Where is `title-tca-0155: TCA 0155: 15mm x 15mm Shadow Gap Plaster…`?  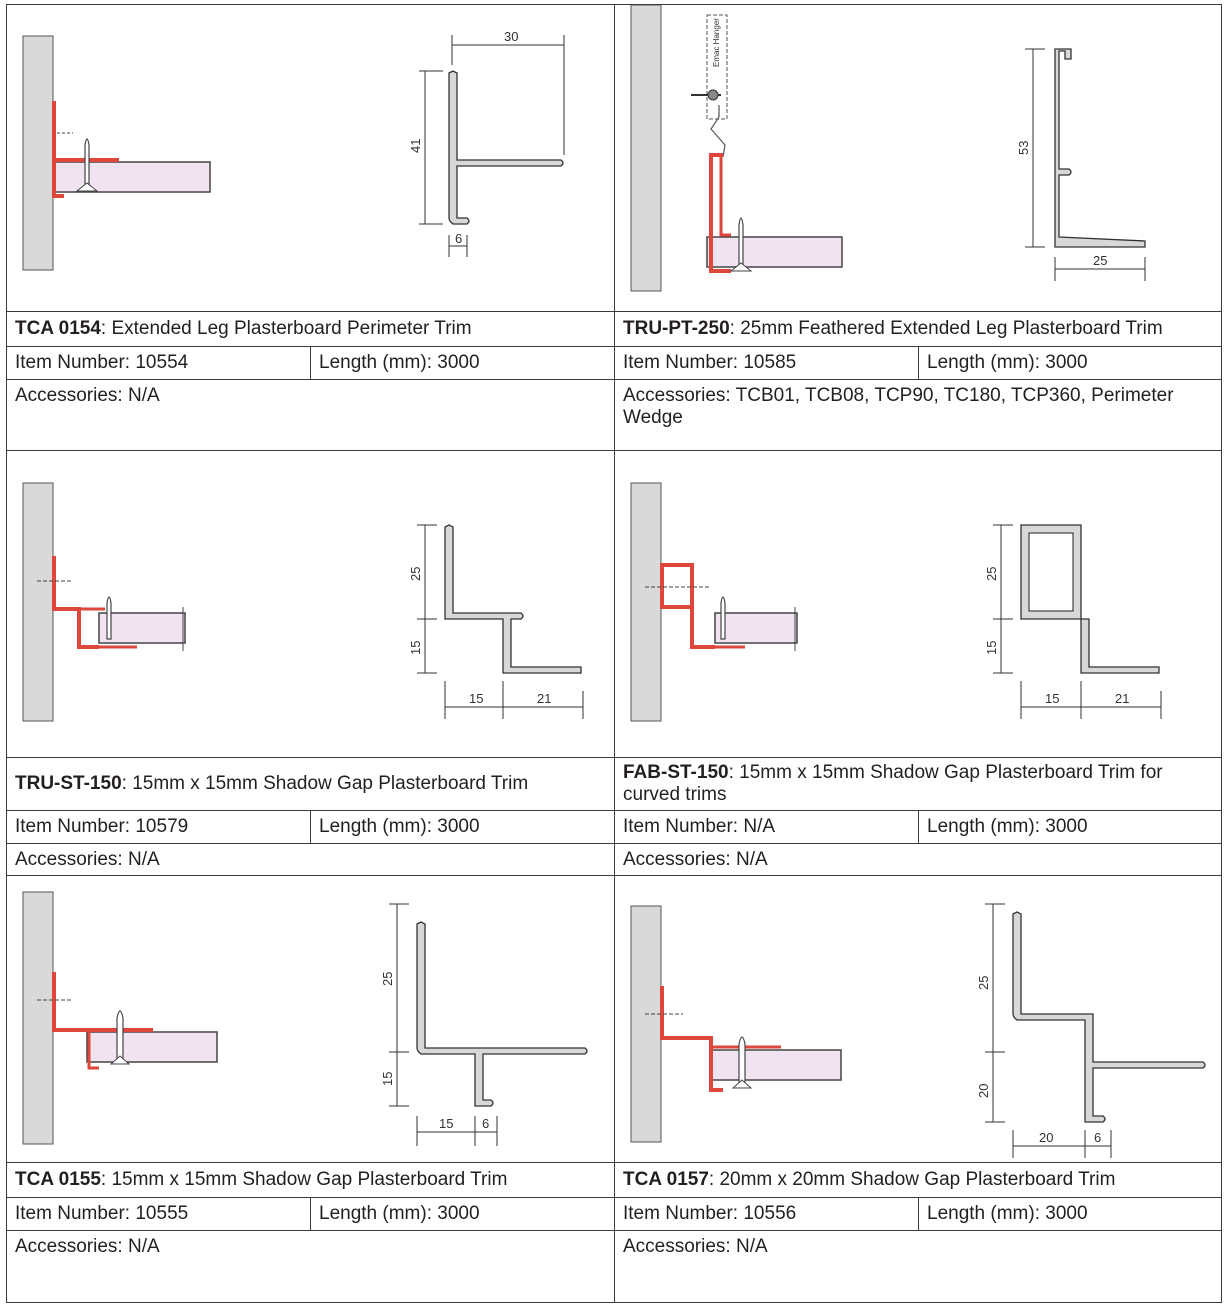
title-tca-0155: TCA 0155: 15mm x 15mm Shadow Gap Plaster… is located at coordinates (310, 1180).